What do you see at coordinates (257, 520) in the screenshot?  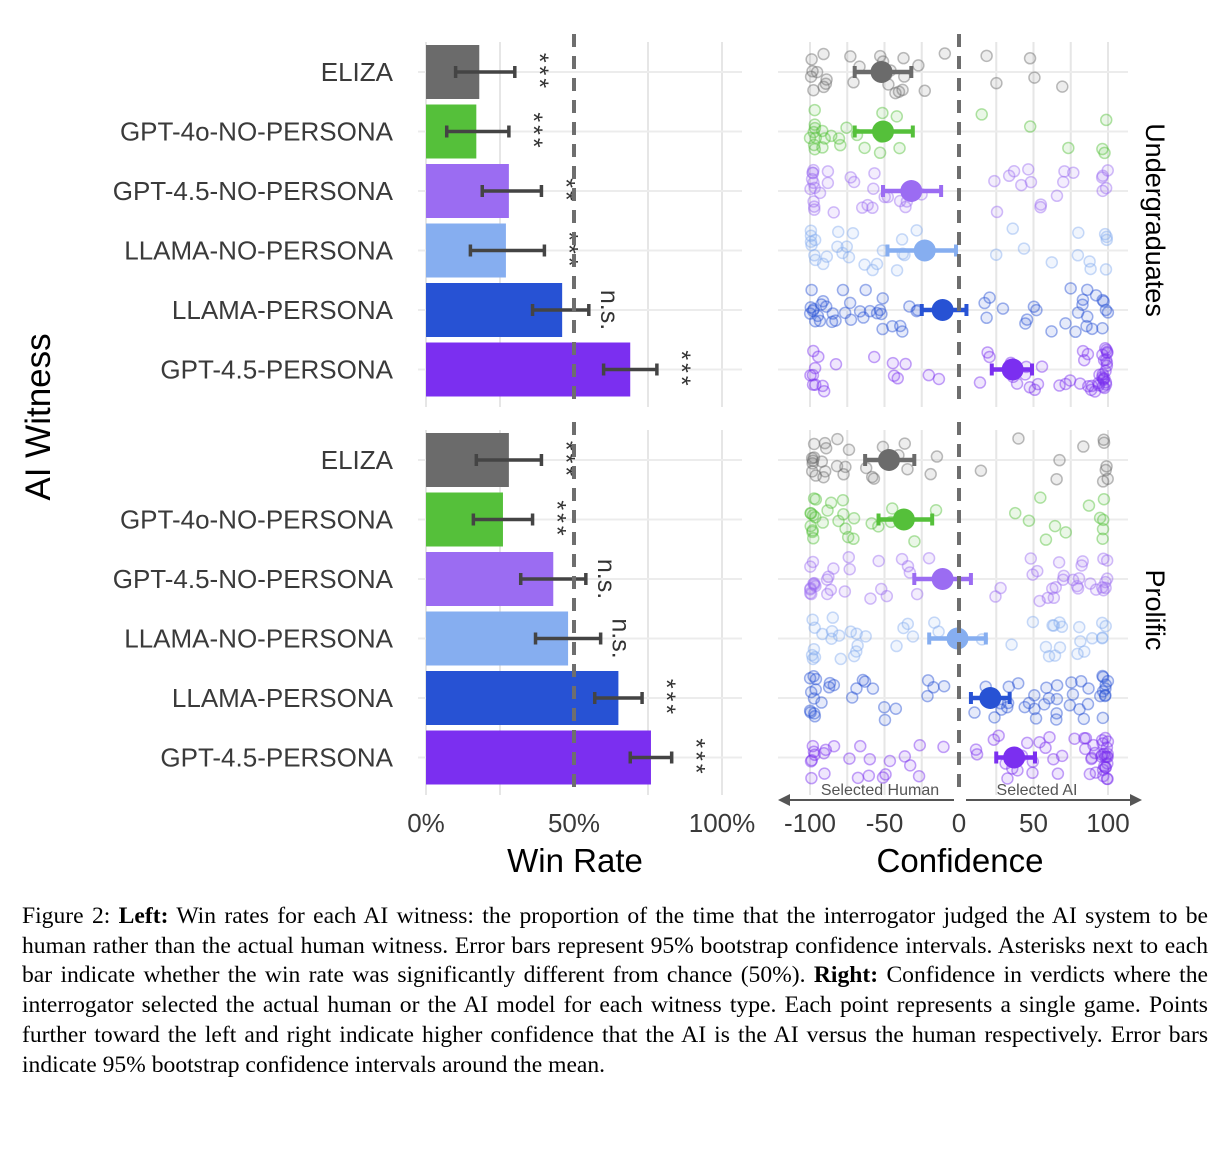 I see `category-label: GPT-4o-NO-PERSONA` at bounding box center [257, 520].